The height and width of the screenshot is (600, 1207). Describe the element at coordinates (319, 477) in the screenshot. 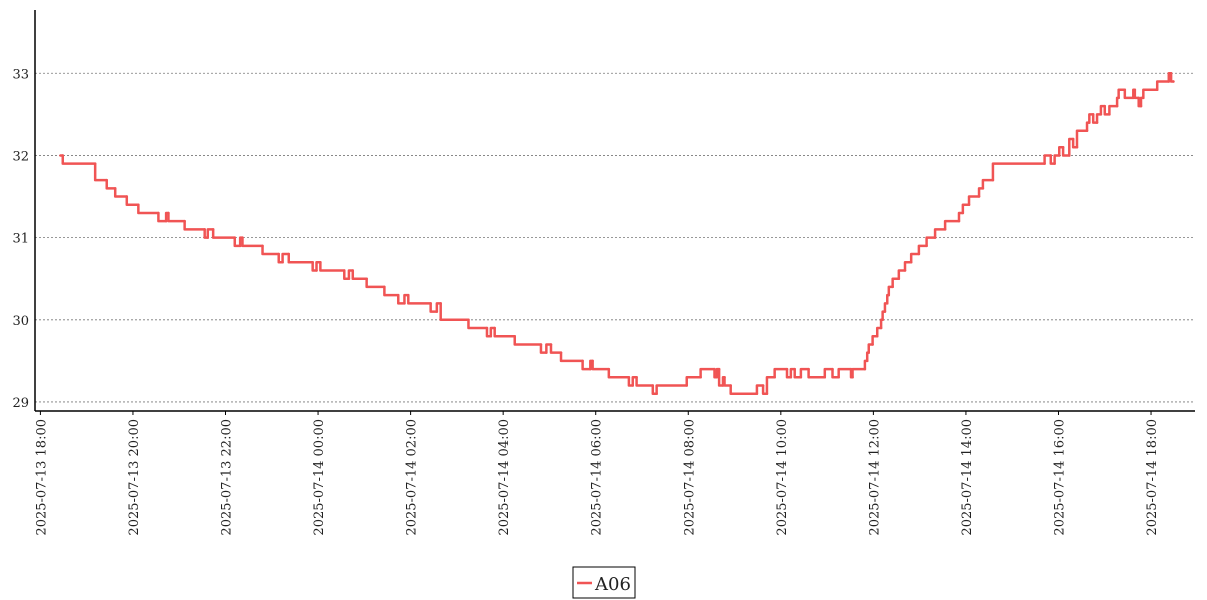

I see `x-tick-label: 2025-07-14 00:00` at that location.